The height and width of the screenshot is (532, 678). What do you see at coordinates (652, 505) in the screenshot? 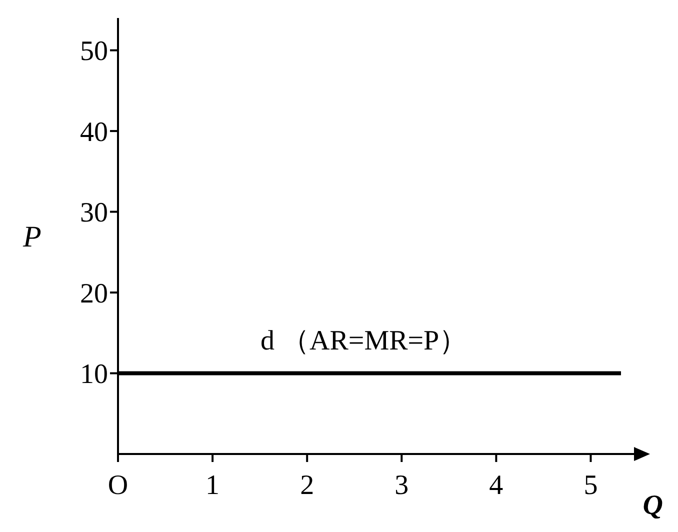
I see `x-axis-title: Q` at bounding box center [652, 505].